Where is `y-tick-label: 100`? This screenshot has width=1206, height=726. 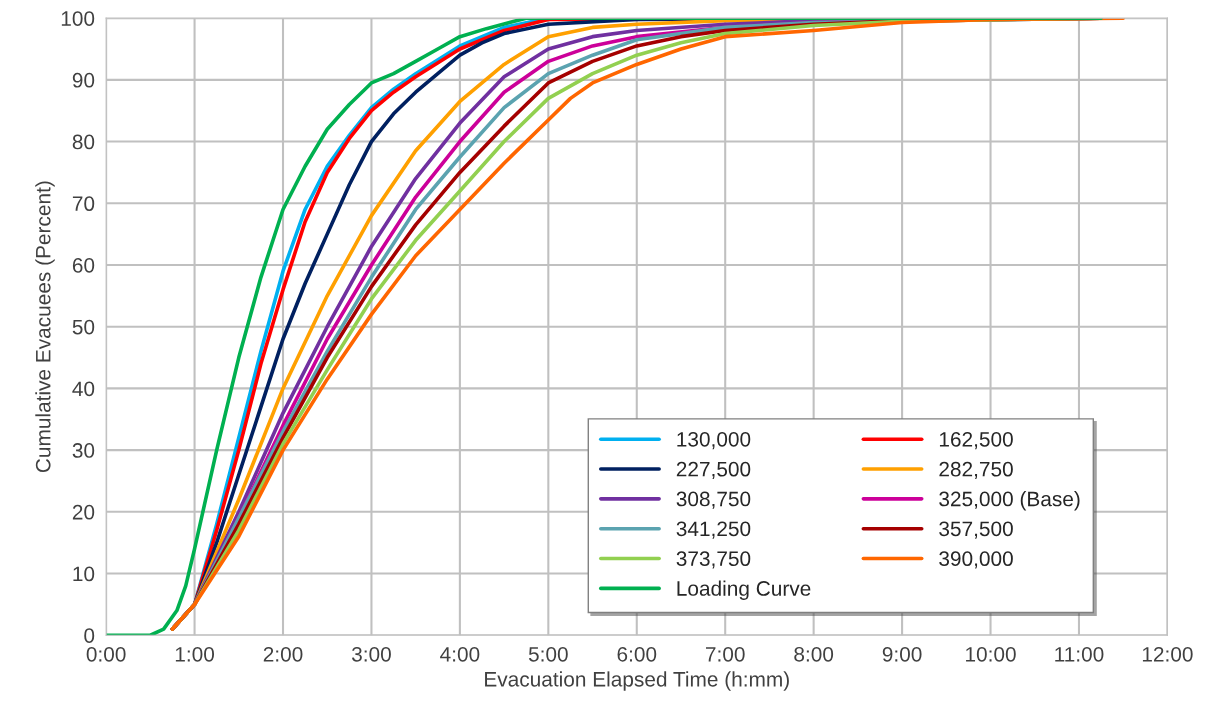
y-tick-label: 100 is located at coordinates (78, 18).